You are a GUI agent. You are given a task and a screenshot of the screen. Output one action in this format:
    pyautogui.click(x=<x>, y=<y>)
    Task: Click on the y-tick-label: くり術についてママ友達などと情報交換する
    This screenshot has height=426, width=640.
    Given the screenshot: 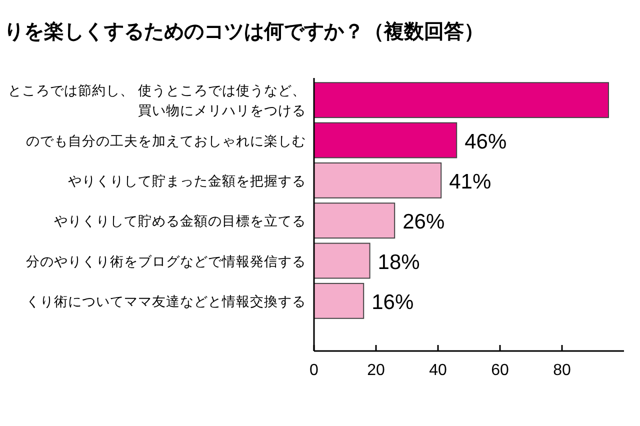 What is the action you would take?
    pyautogui.click(x=166, y=301)
    